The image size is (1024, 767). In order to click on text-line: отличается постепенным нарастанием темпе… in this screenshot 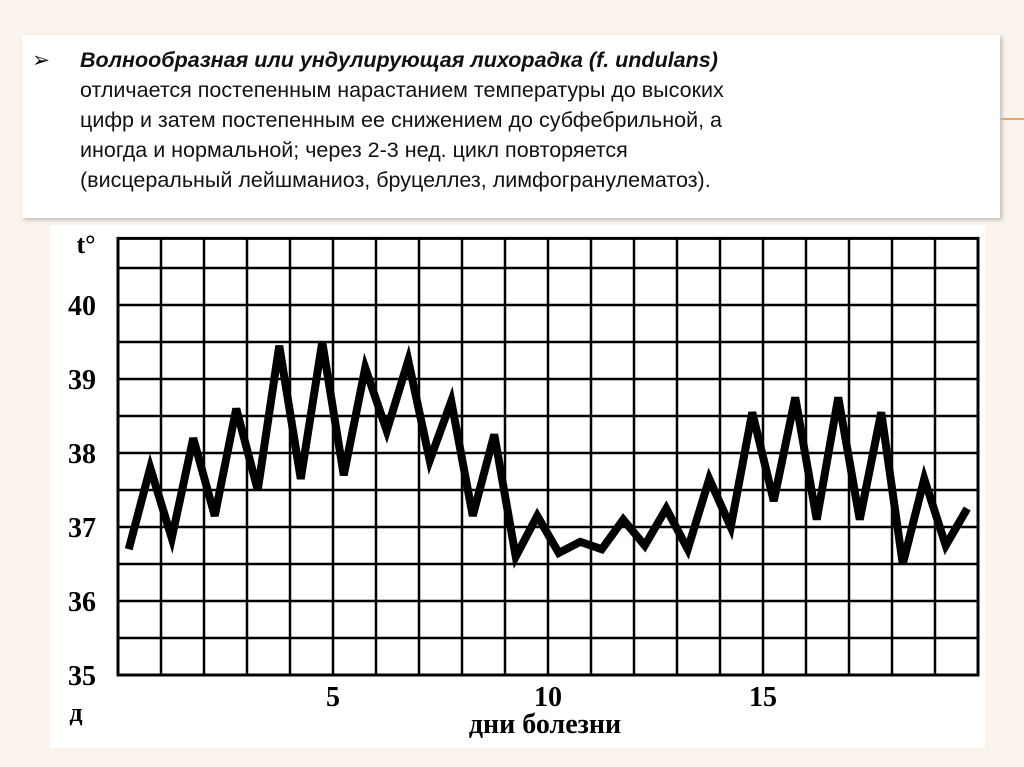, I will do `click(402, 90)`.